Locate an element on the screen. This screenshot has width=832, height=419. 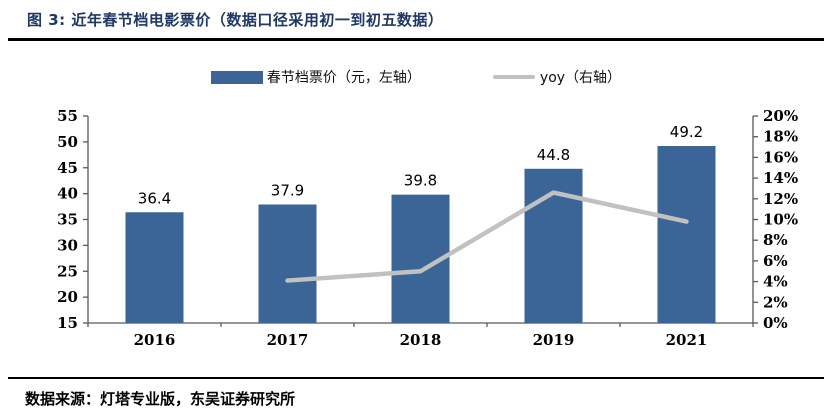
left-axis-tick-label: 25 is located at coordinates (67, 271).